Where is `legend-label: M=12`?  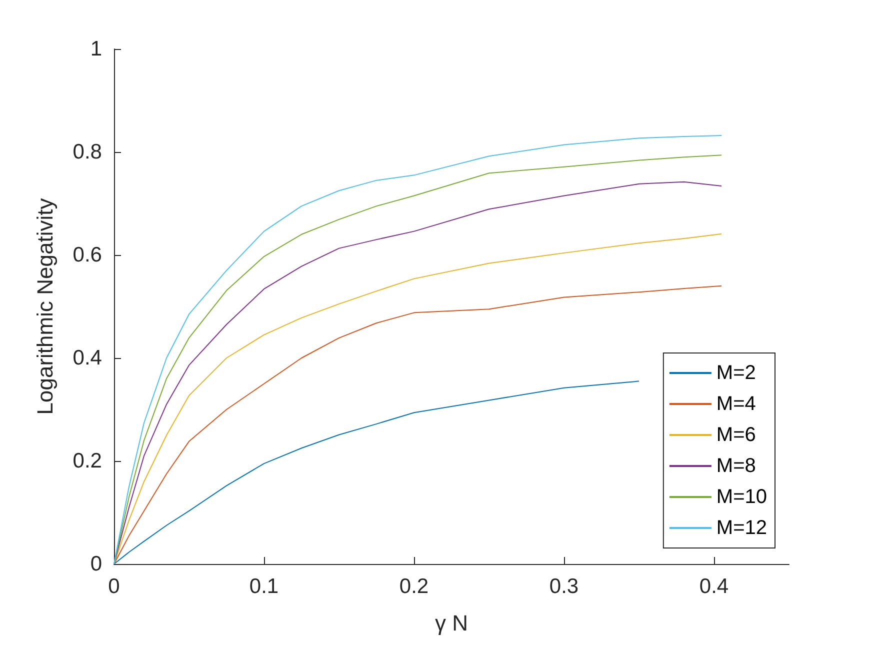 legend-label: M=12 is located at coordinates (742, 528).